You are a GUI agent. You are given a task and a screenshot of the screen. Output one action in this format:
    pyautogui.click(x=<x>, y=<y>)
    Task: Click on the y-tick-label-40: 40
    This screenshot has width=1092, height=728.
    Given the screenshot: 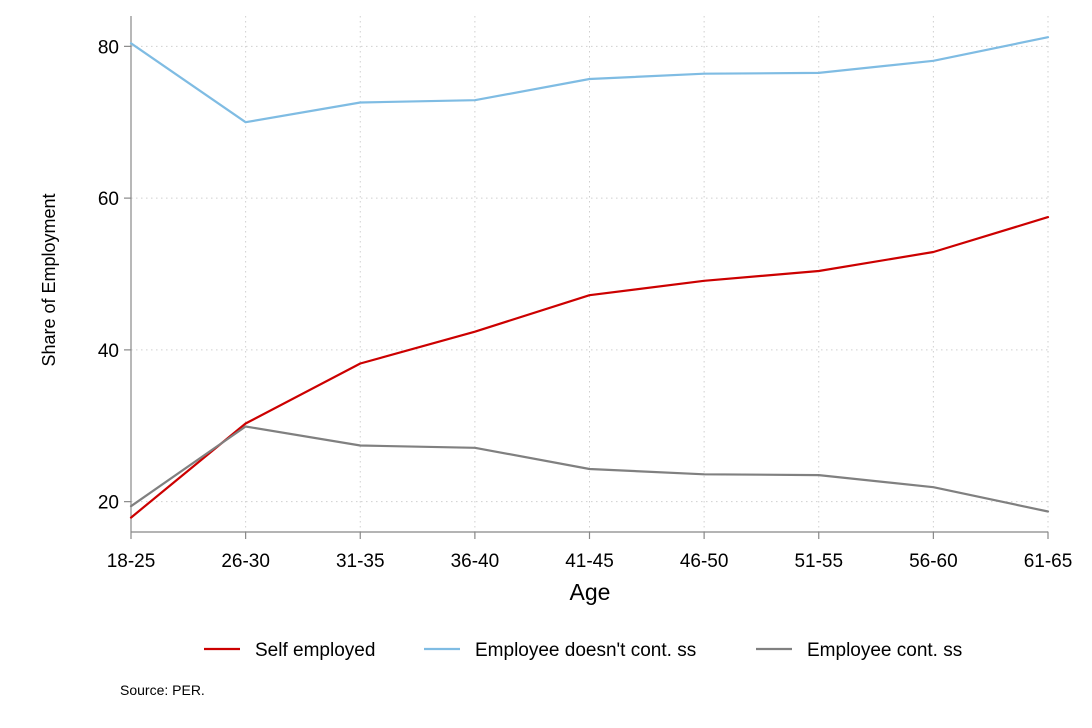 What is the action you would take?
    pyautogui.click(x=108, y=351)
    